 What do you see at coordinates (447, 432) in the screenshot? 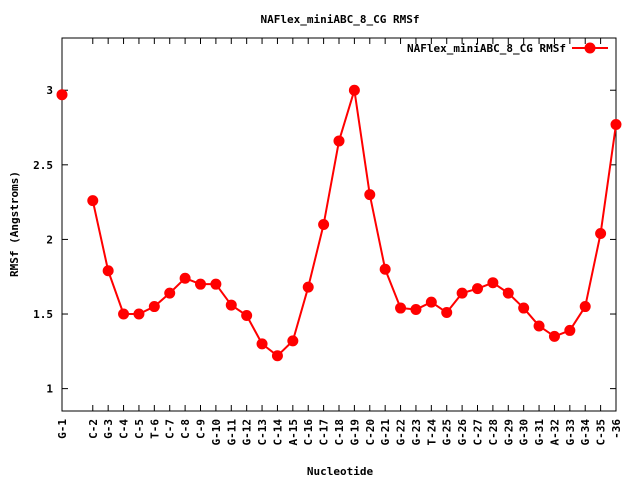
I see `x-tick-label: G-25` at bounding box center [447, 432].